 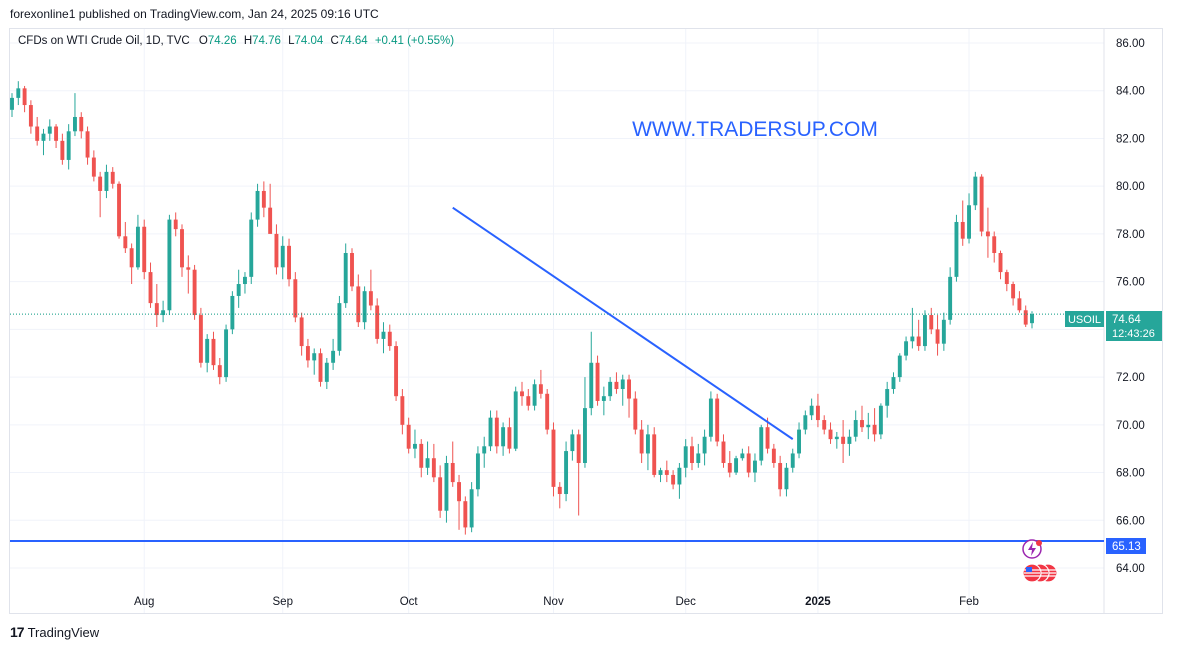 I want to click on us-flag-event-icon, so click(x=1040, y=573).